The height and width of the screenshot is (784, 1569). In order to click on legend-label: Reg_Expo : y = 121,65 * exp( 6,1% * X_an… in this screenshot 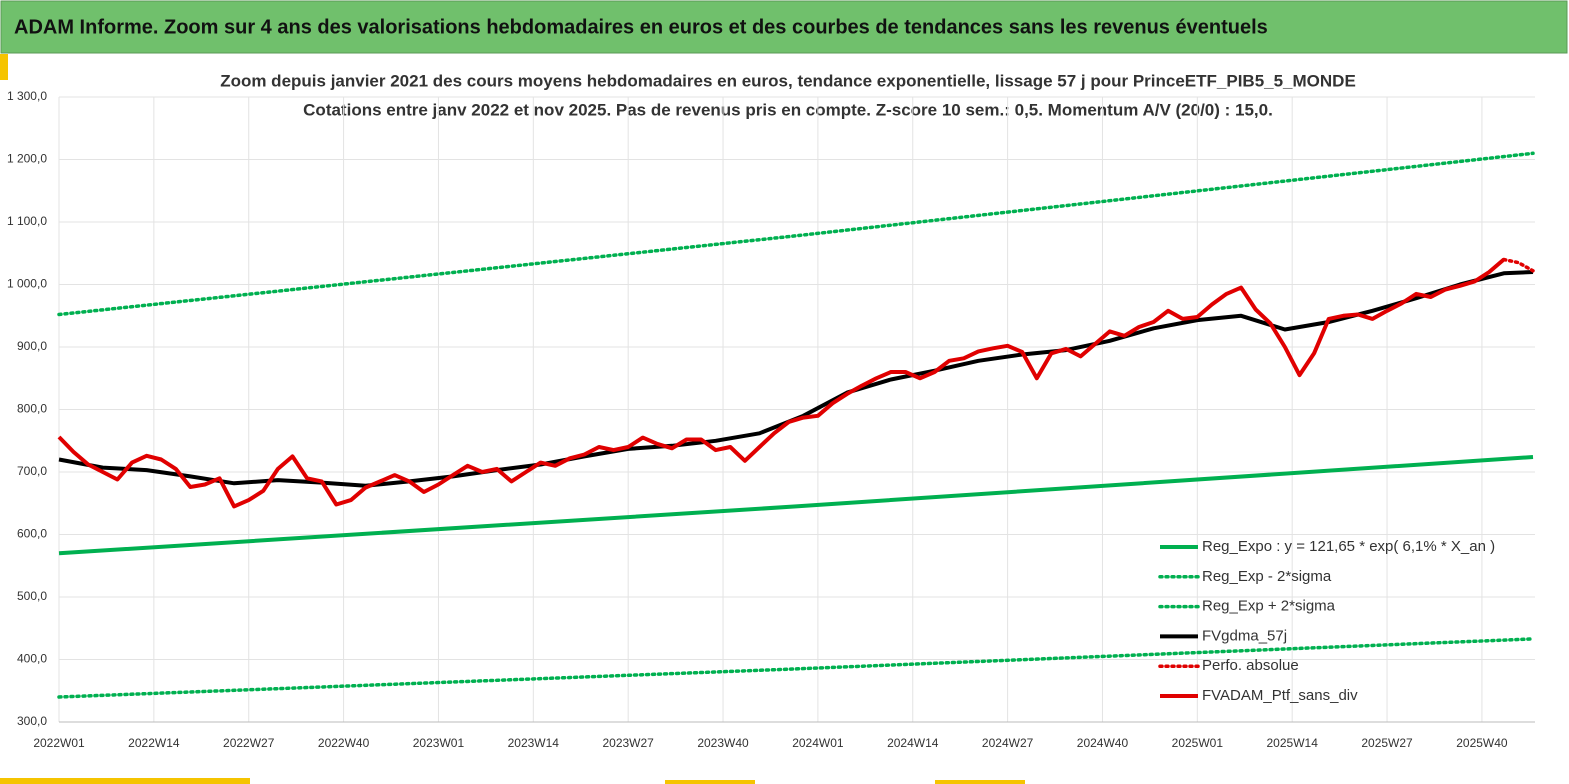, I will do `click(1348, 546)`.